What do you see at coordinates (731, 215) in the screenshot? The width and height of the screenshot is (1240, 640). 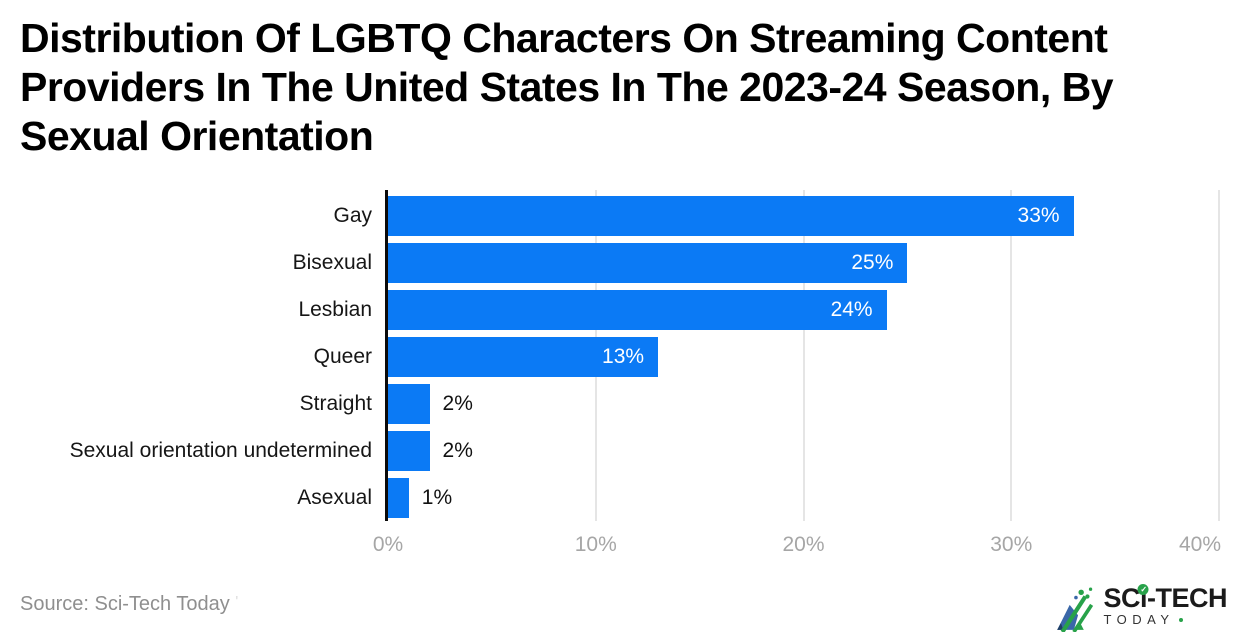 I see `bar: 33%` at bounding box center [731, 215].